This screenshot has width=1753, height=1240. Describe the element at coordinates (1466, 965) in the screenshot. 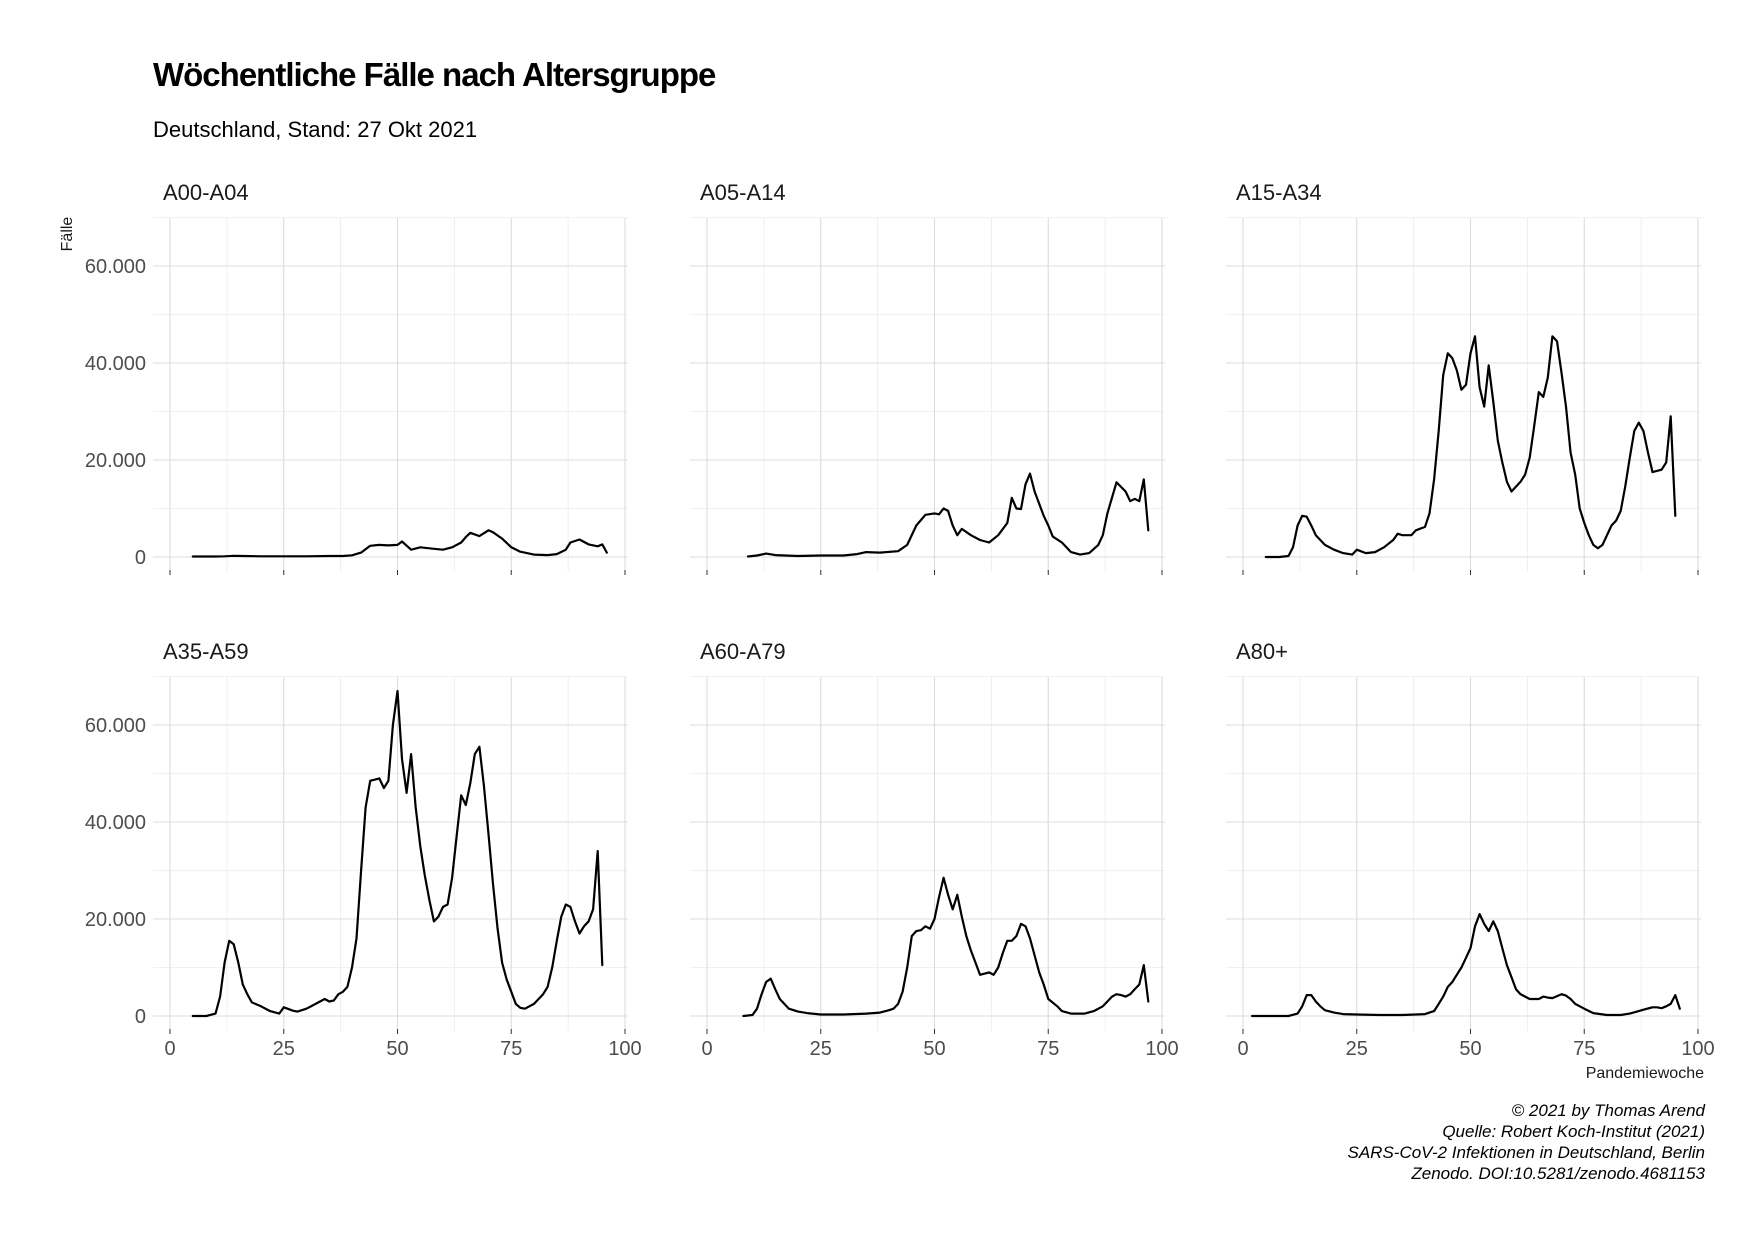

I see `series-line-a80+` at that location.